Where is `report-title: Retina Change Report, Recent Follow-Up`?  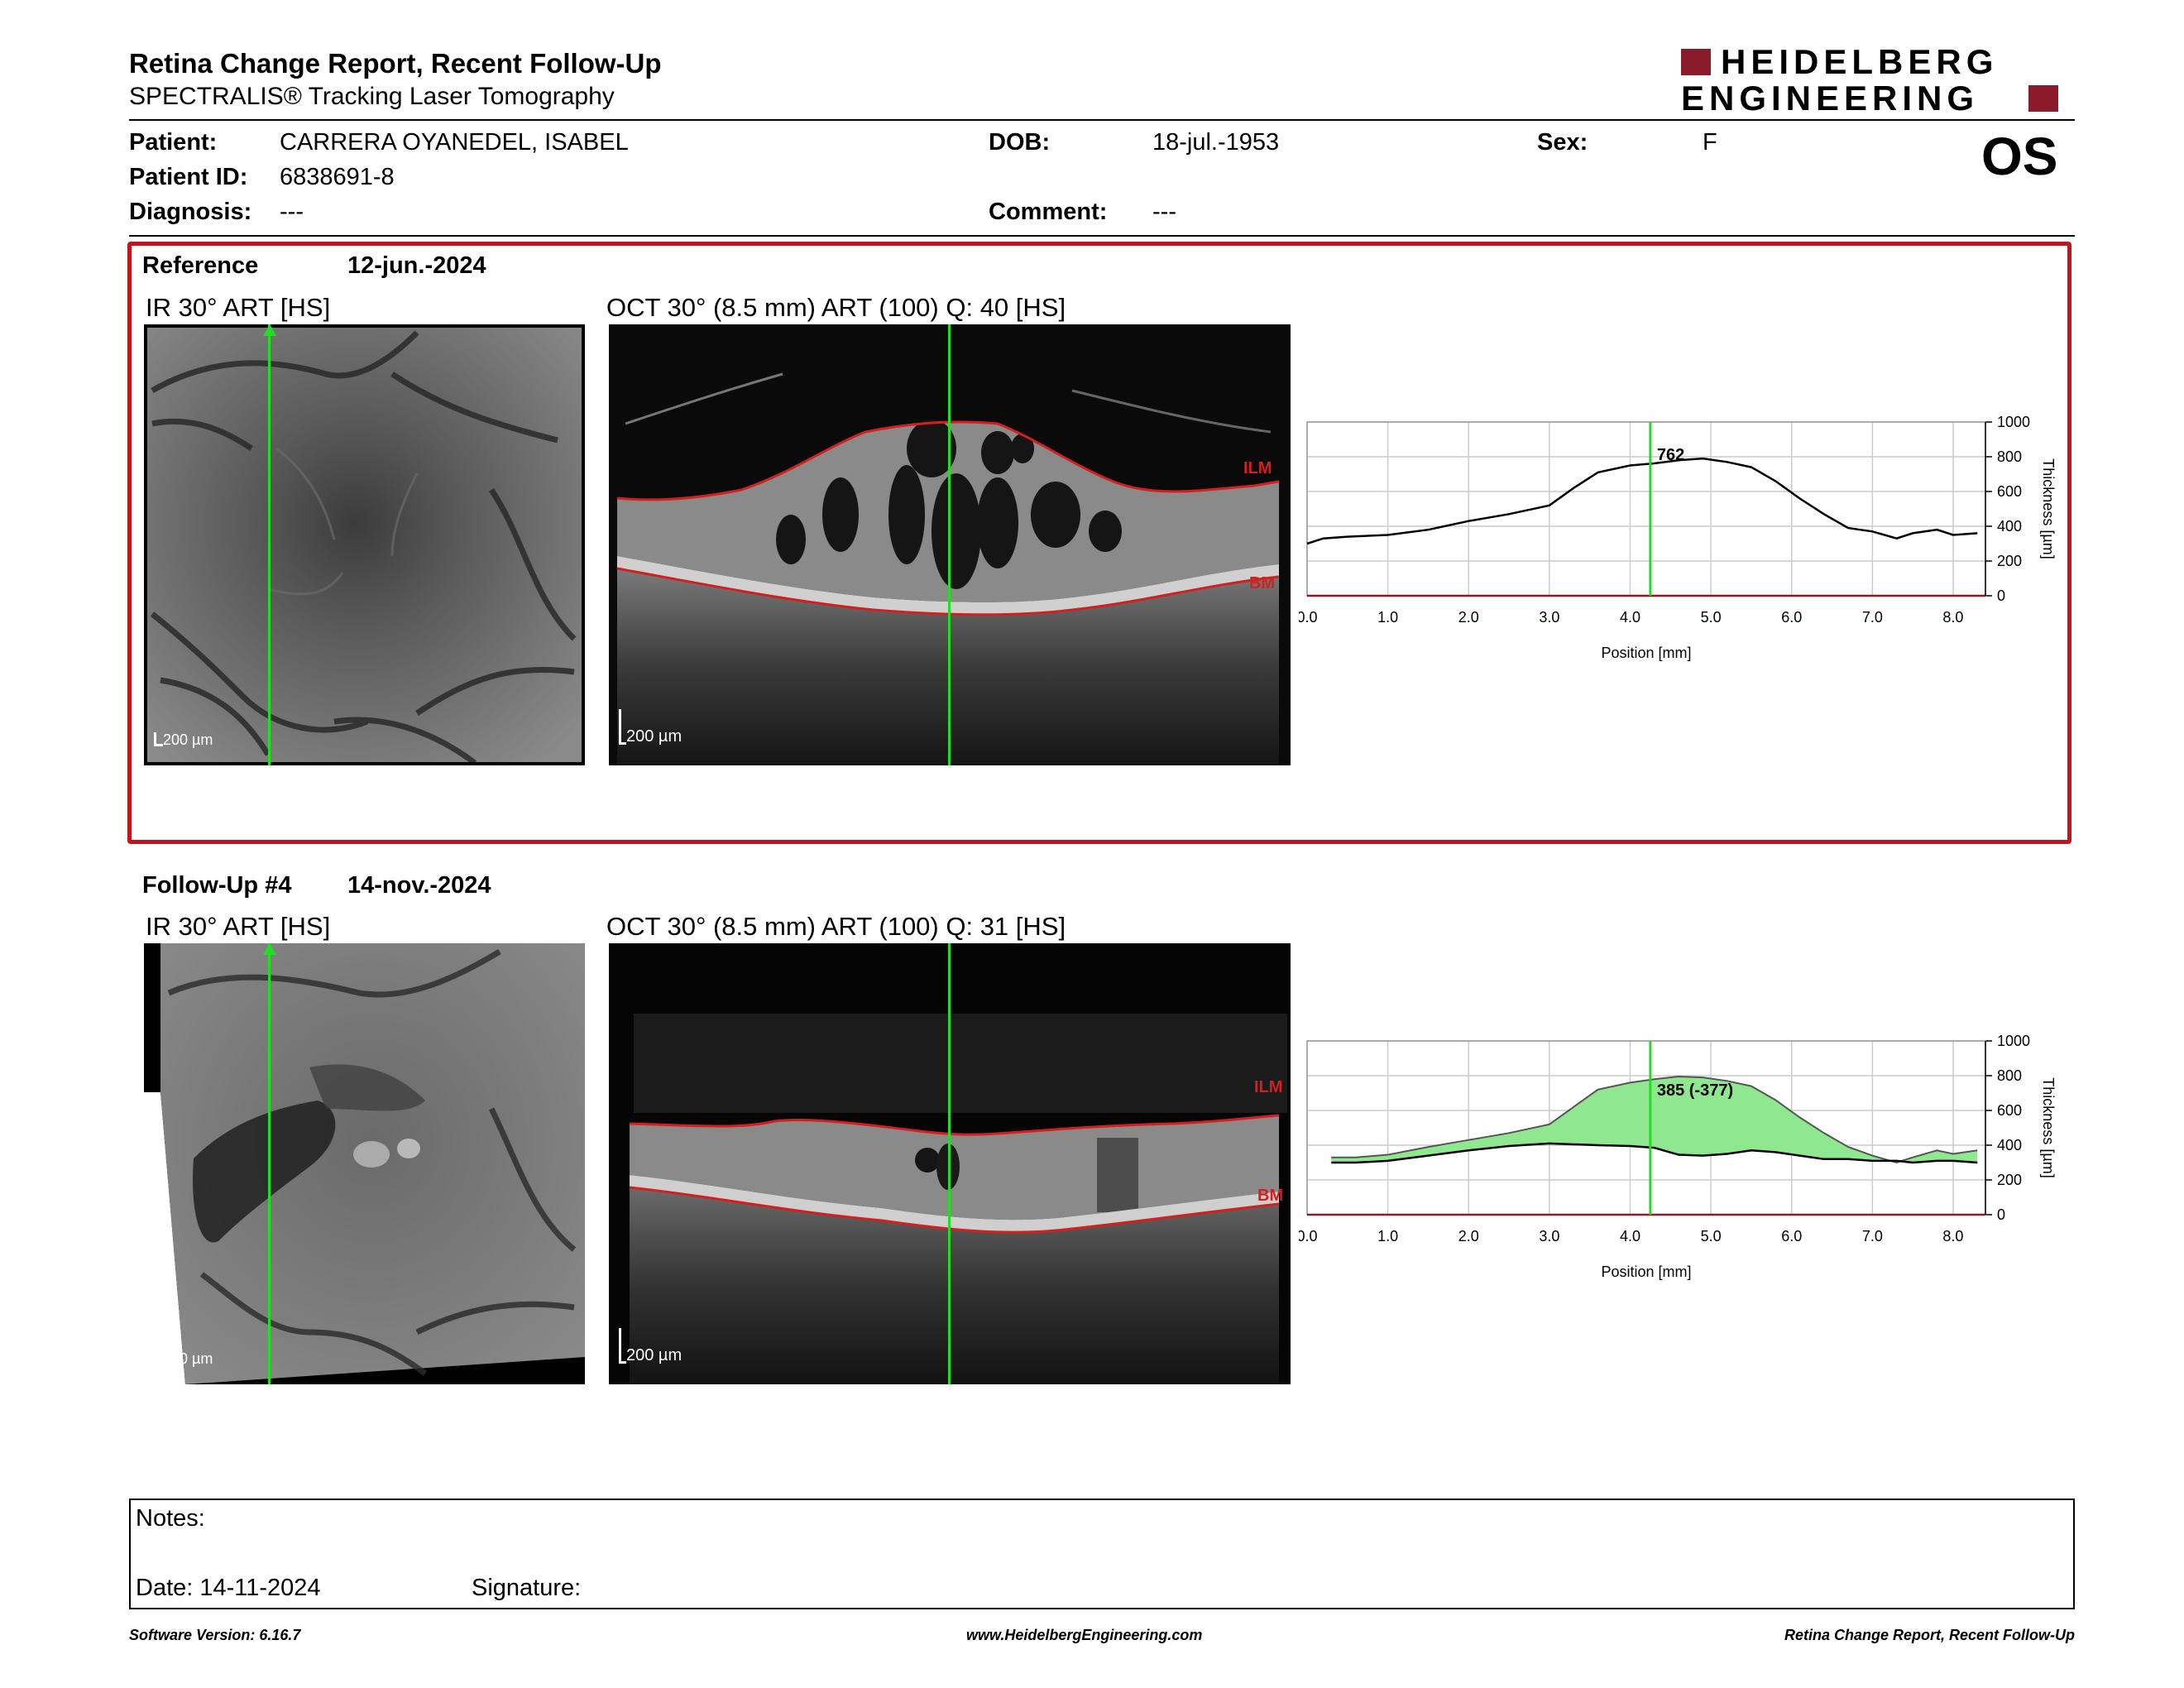 report-title: Retina Change Report, Recent Follow-Up is located at coordinates (395, 63).